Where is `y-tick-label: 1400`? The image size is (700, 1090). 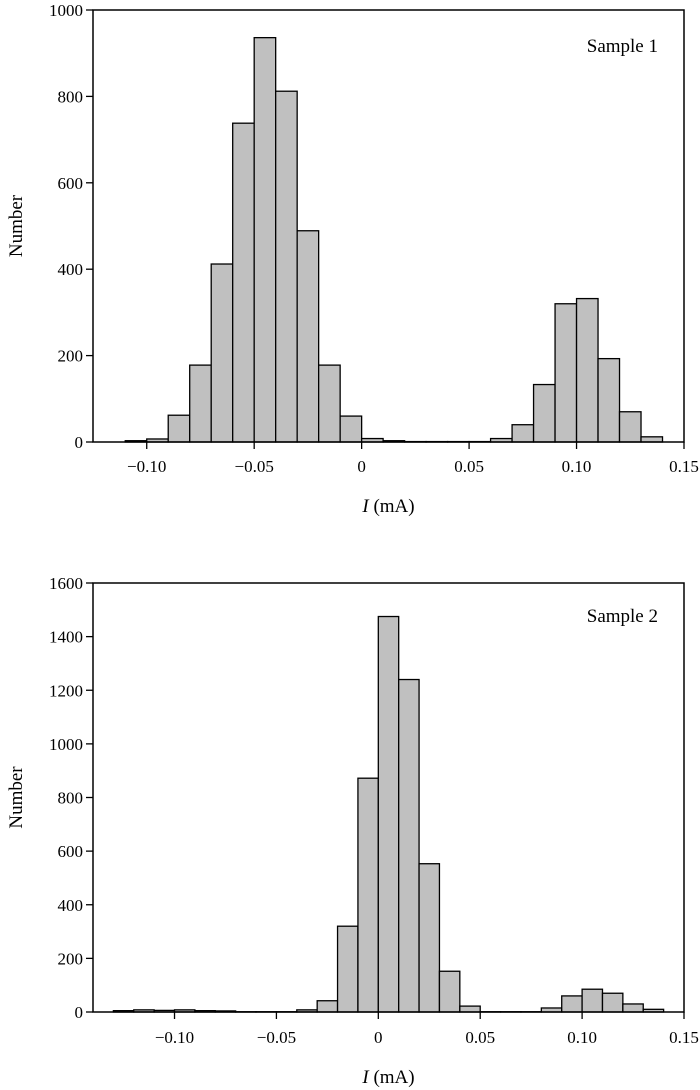 y-tick-label: 1400 is located at coordinates (66, 637).